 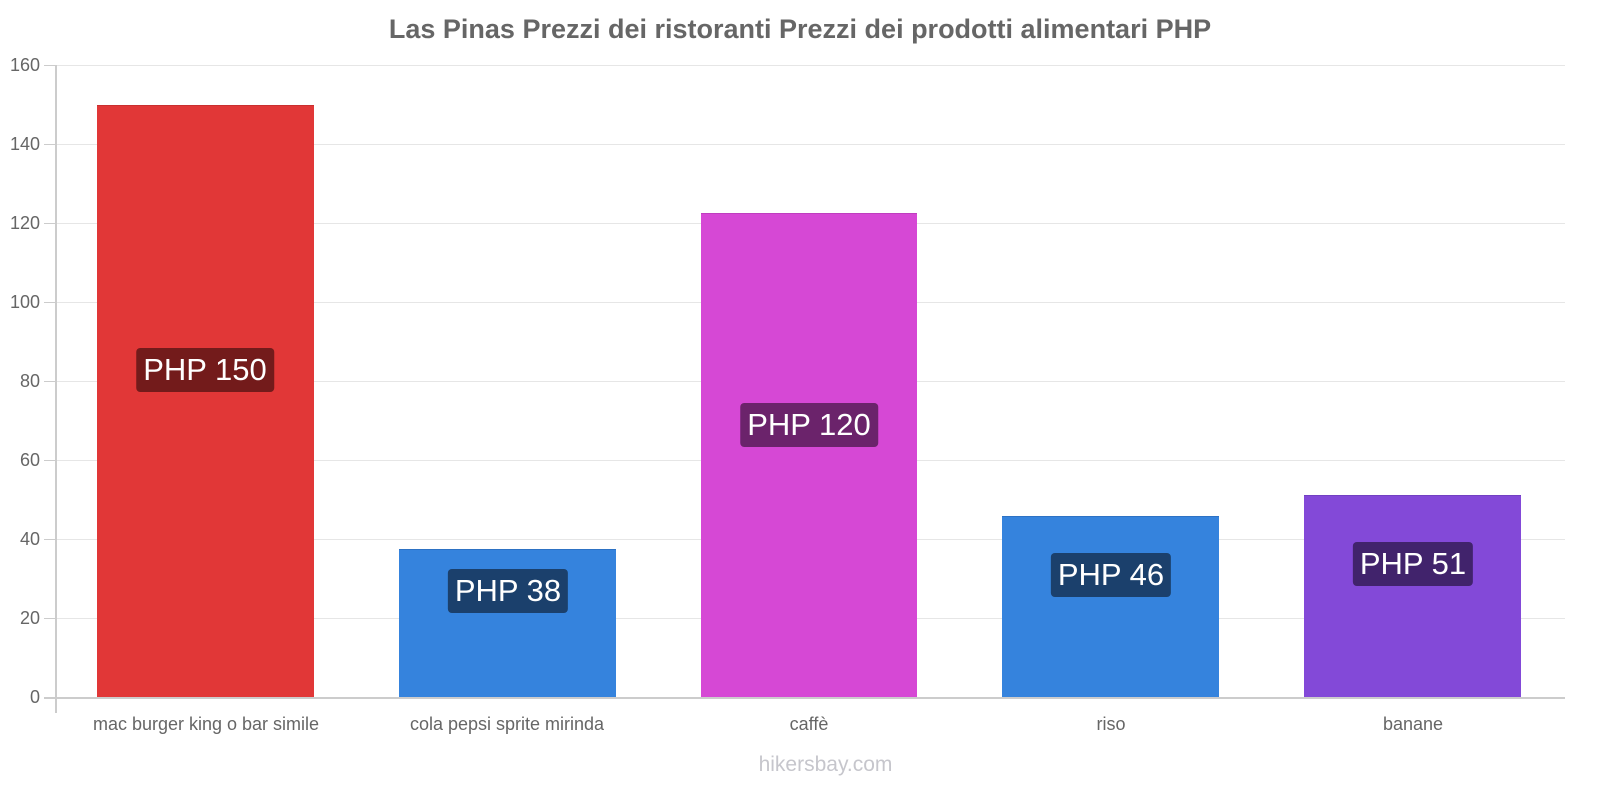 What do you see at coordinates (1413, 724) in the screenshot?
I see `x-category-label: banane` at bounding box center [1413, 724].